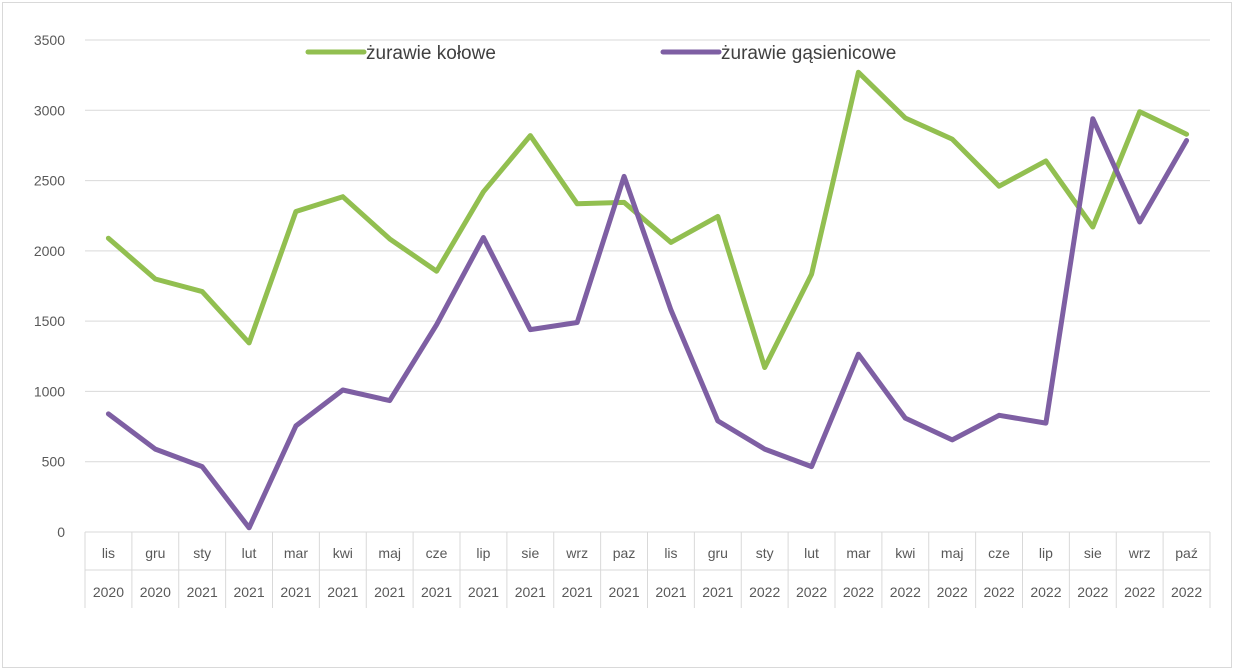 The image size is (1236, 672). Describe the element at coordinates (600, 53) in the screenshot. I see `legend: żurawie kołowe żurawie gąsienicowe` at that location.